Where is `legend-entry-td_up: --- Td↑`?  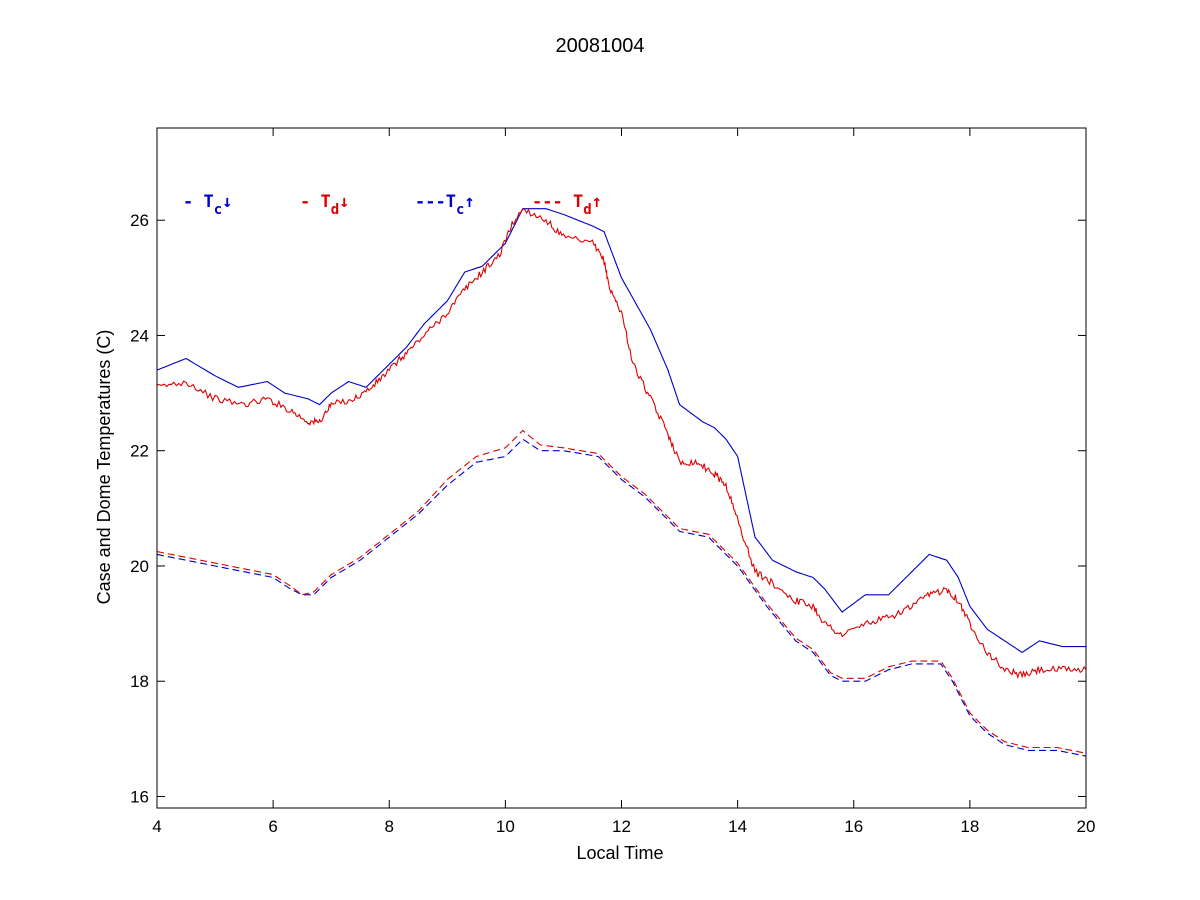
legend-entry-td_up: --- Td↑ is located at coordinates (567, 205).